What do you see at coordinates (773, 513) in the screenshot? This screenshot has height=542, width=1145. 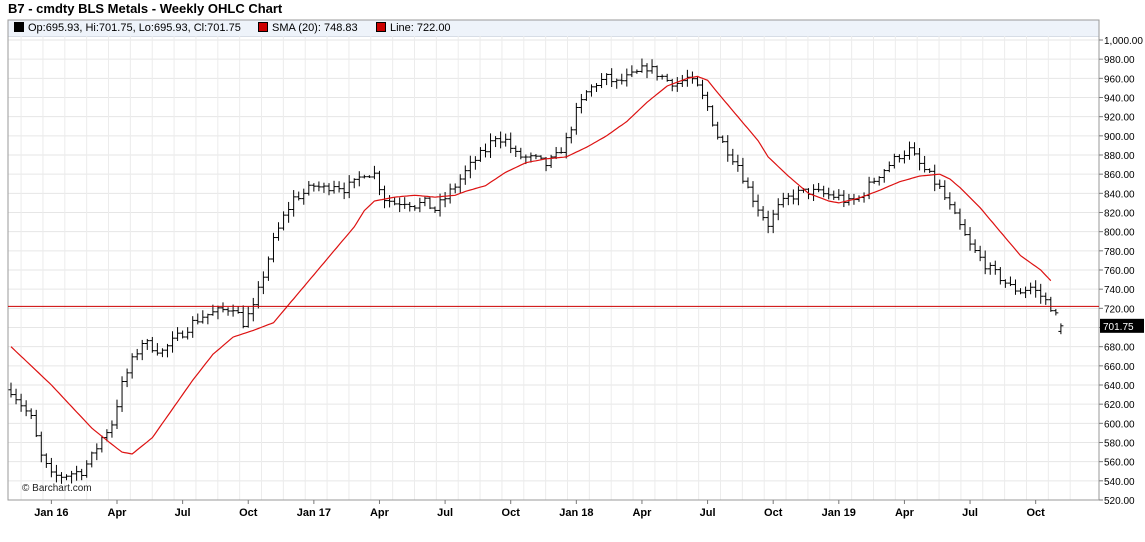 I see `x-tick-label: Oct` at bounding box center [773, 513].